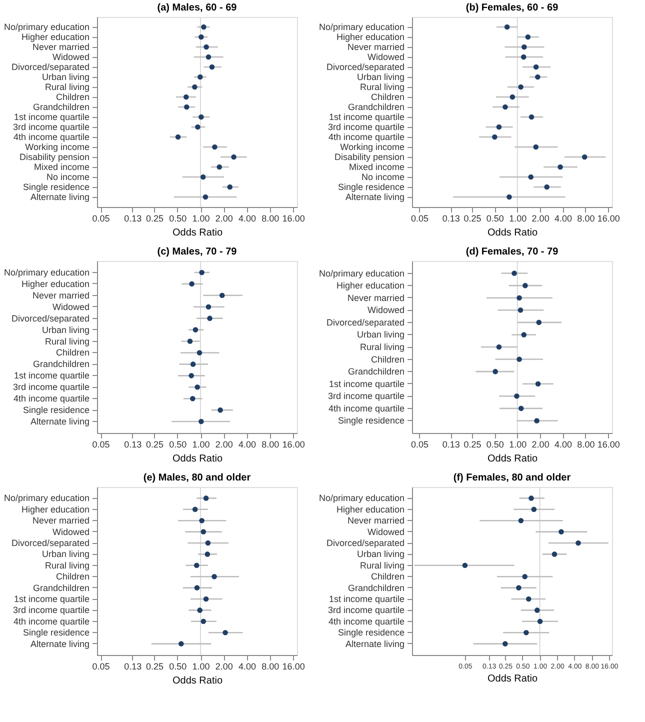  What do you see at coordinates (512, 252) in the screenshot?
I see `chart-title: (d) Females, 70 - 79` at bounding box center [512, 252].